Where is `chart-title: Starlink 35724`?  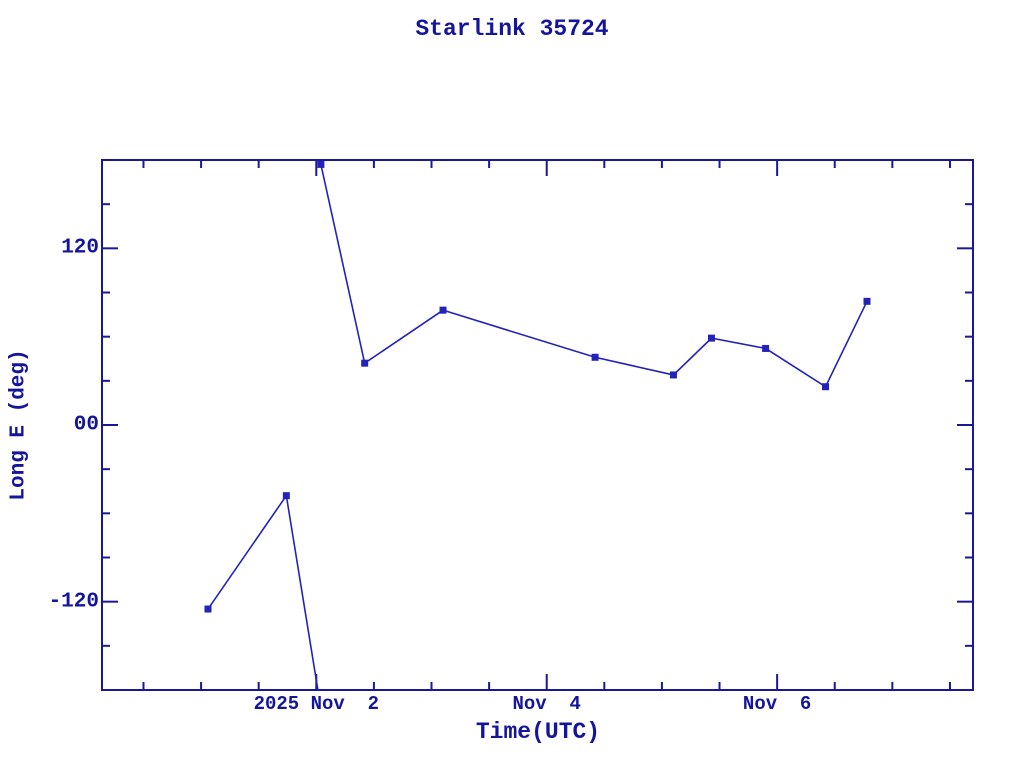
chart-title: Starlink 35724 is located at coordinates (512, 29).